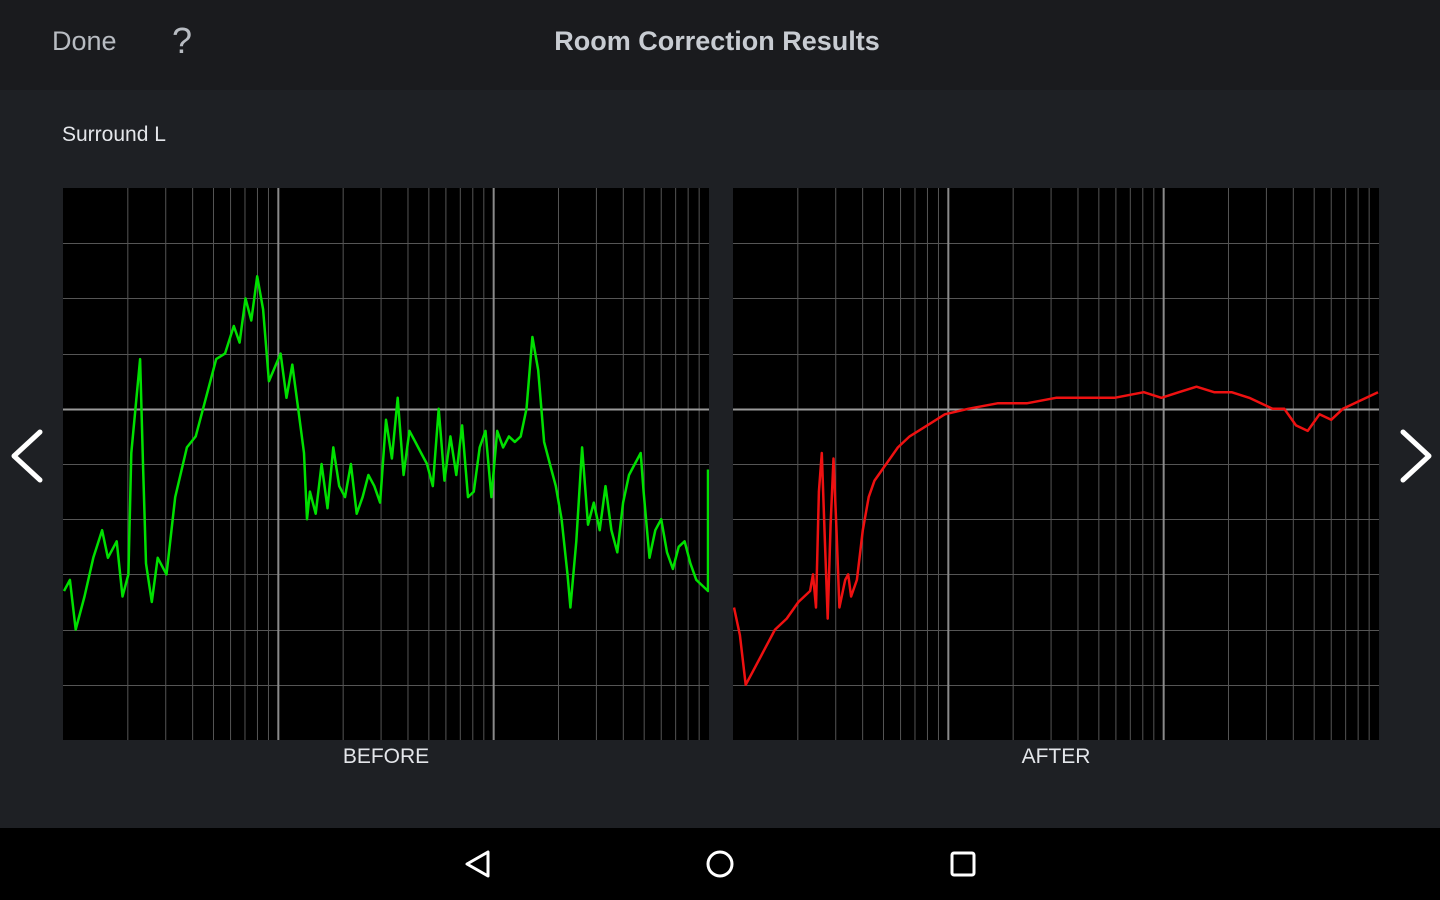 Image resolution: width=1440 pixels, height=900 pixels. I want to click on chevron-right-icon, so click(1415, 456).